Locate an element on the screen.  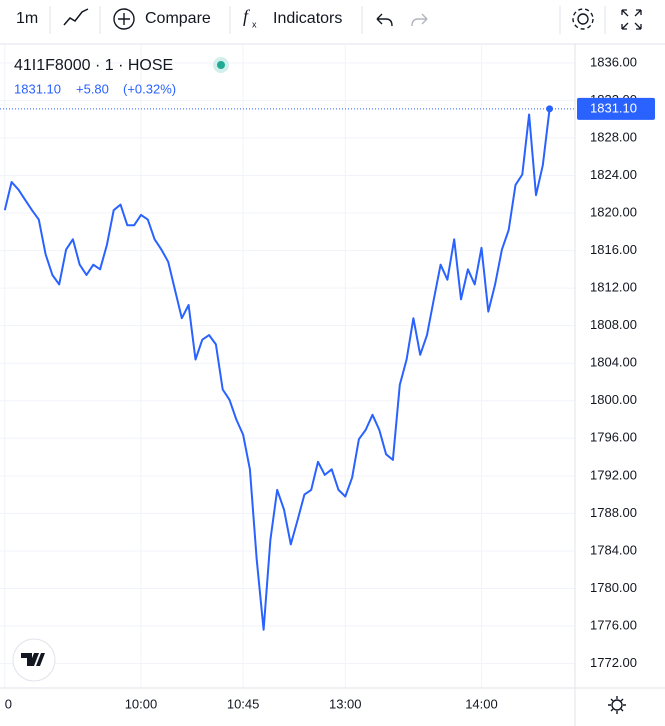
axis-settings-button is located at coordinates (617, 705).